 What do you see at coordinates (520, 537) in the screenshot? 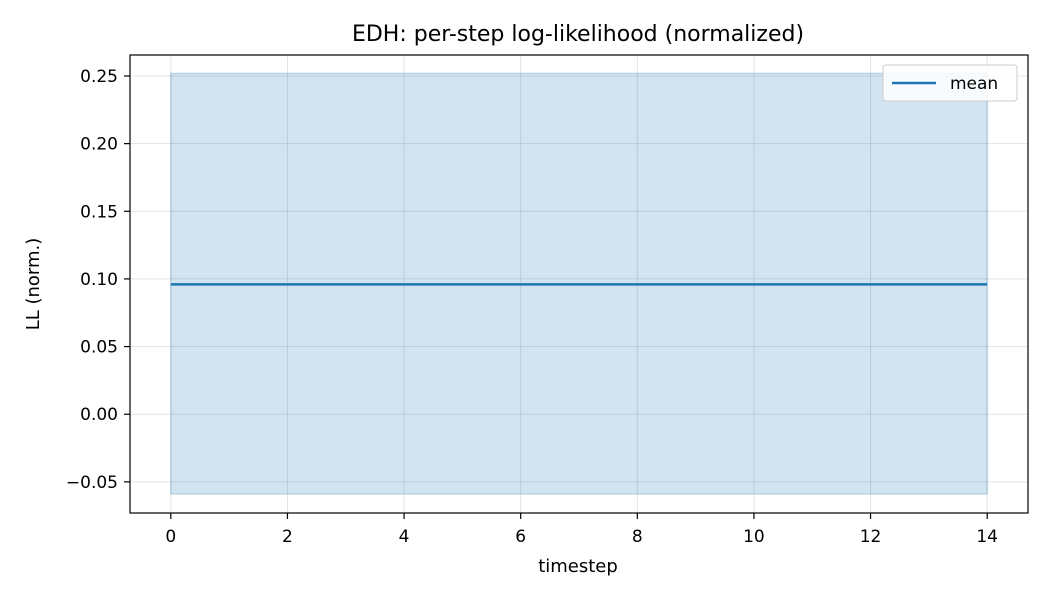
I see `x-tick-label: 6` at bounding box center [520, 537].